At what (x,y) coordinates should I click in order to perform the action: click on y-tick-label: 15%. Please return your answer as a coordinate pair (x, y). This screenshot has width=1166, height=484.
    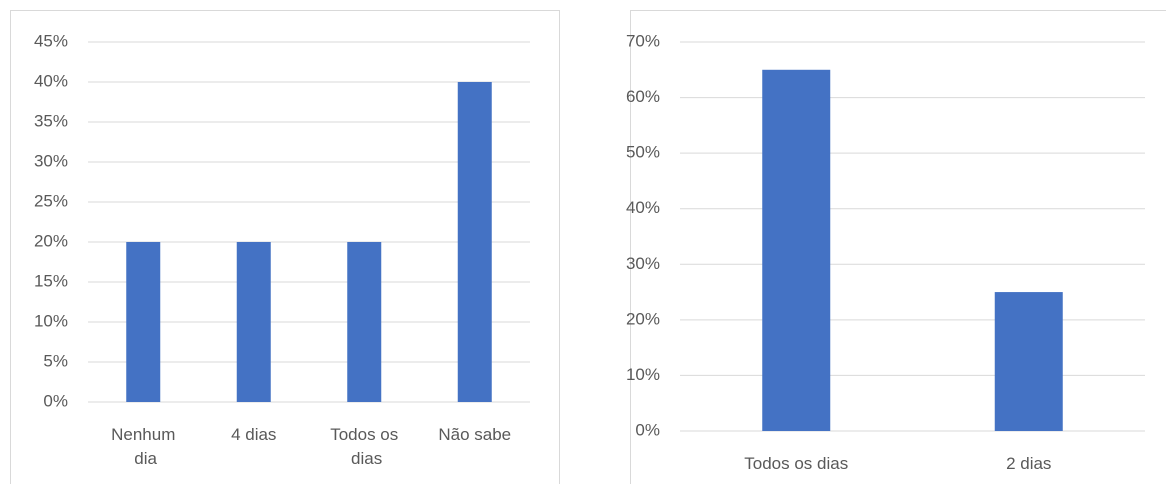
    Looking at the image, I should click on (51, 280).